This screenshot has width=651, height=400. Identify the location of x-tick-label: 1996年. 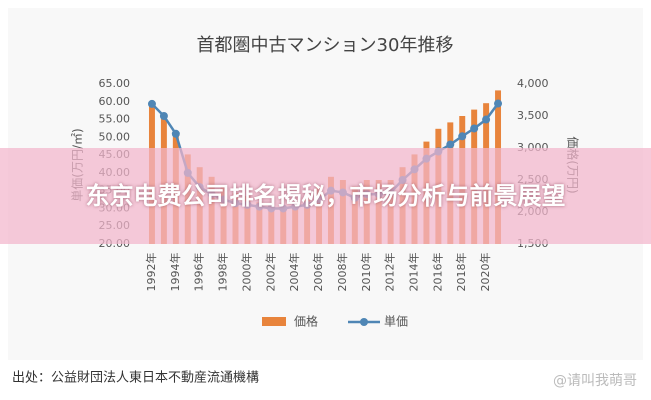
(199, 272).